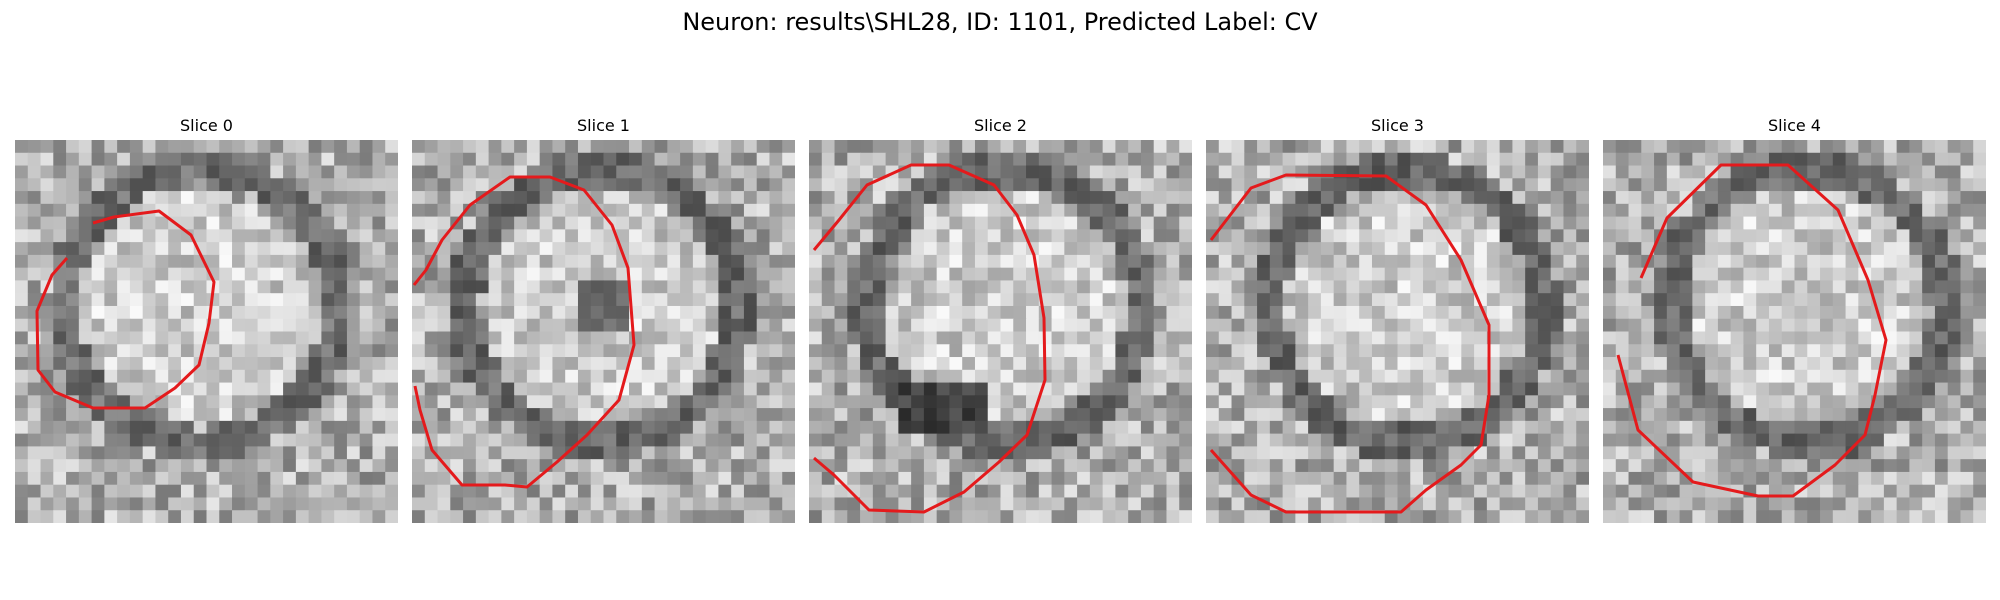  What do you see at coordinates (1397, 125) in the screenshot?
I see `slice-title-3: Slice 3` at bounding box center [1397, 125].